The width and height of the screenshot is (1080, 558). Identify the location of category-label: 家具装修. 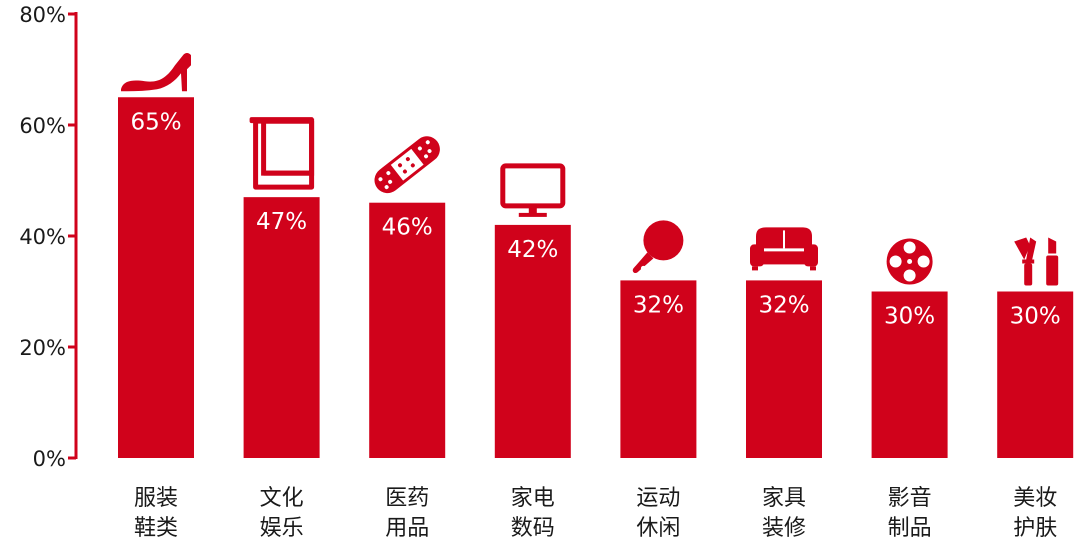
(784, 513).